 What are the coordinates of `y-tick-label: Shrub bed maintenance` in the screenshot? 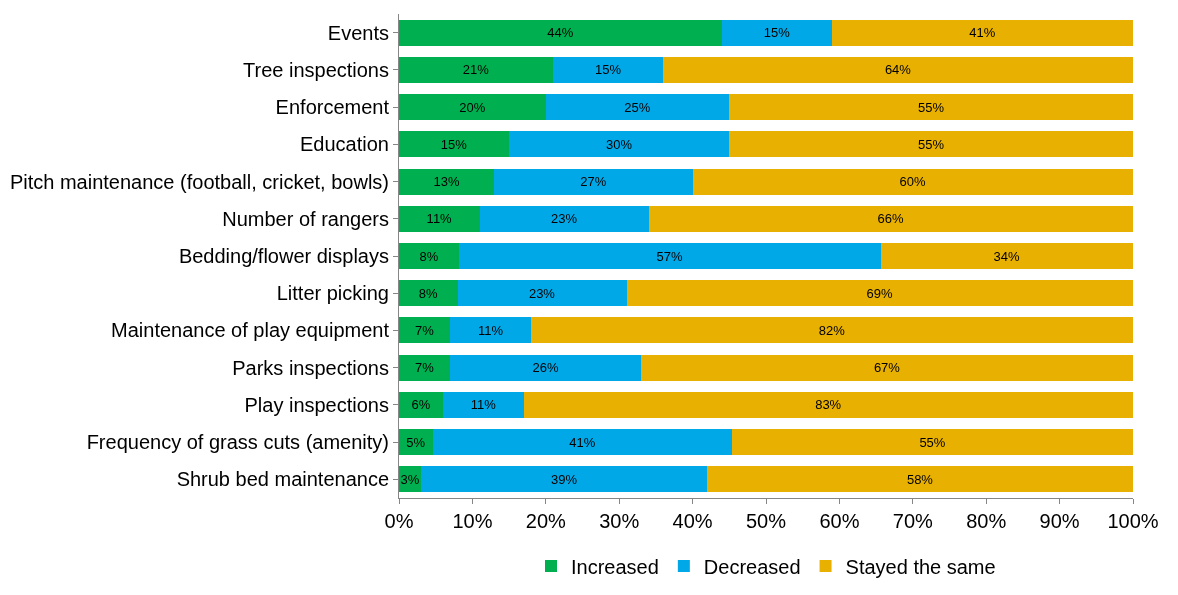 It's located at (282, 479).